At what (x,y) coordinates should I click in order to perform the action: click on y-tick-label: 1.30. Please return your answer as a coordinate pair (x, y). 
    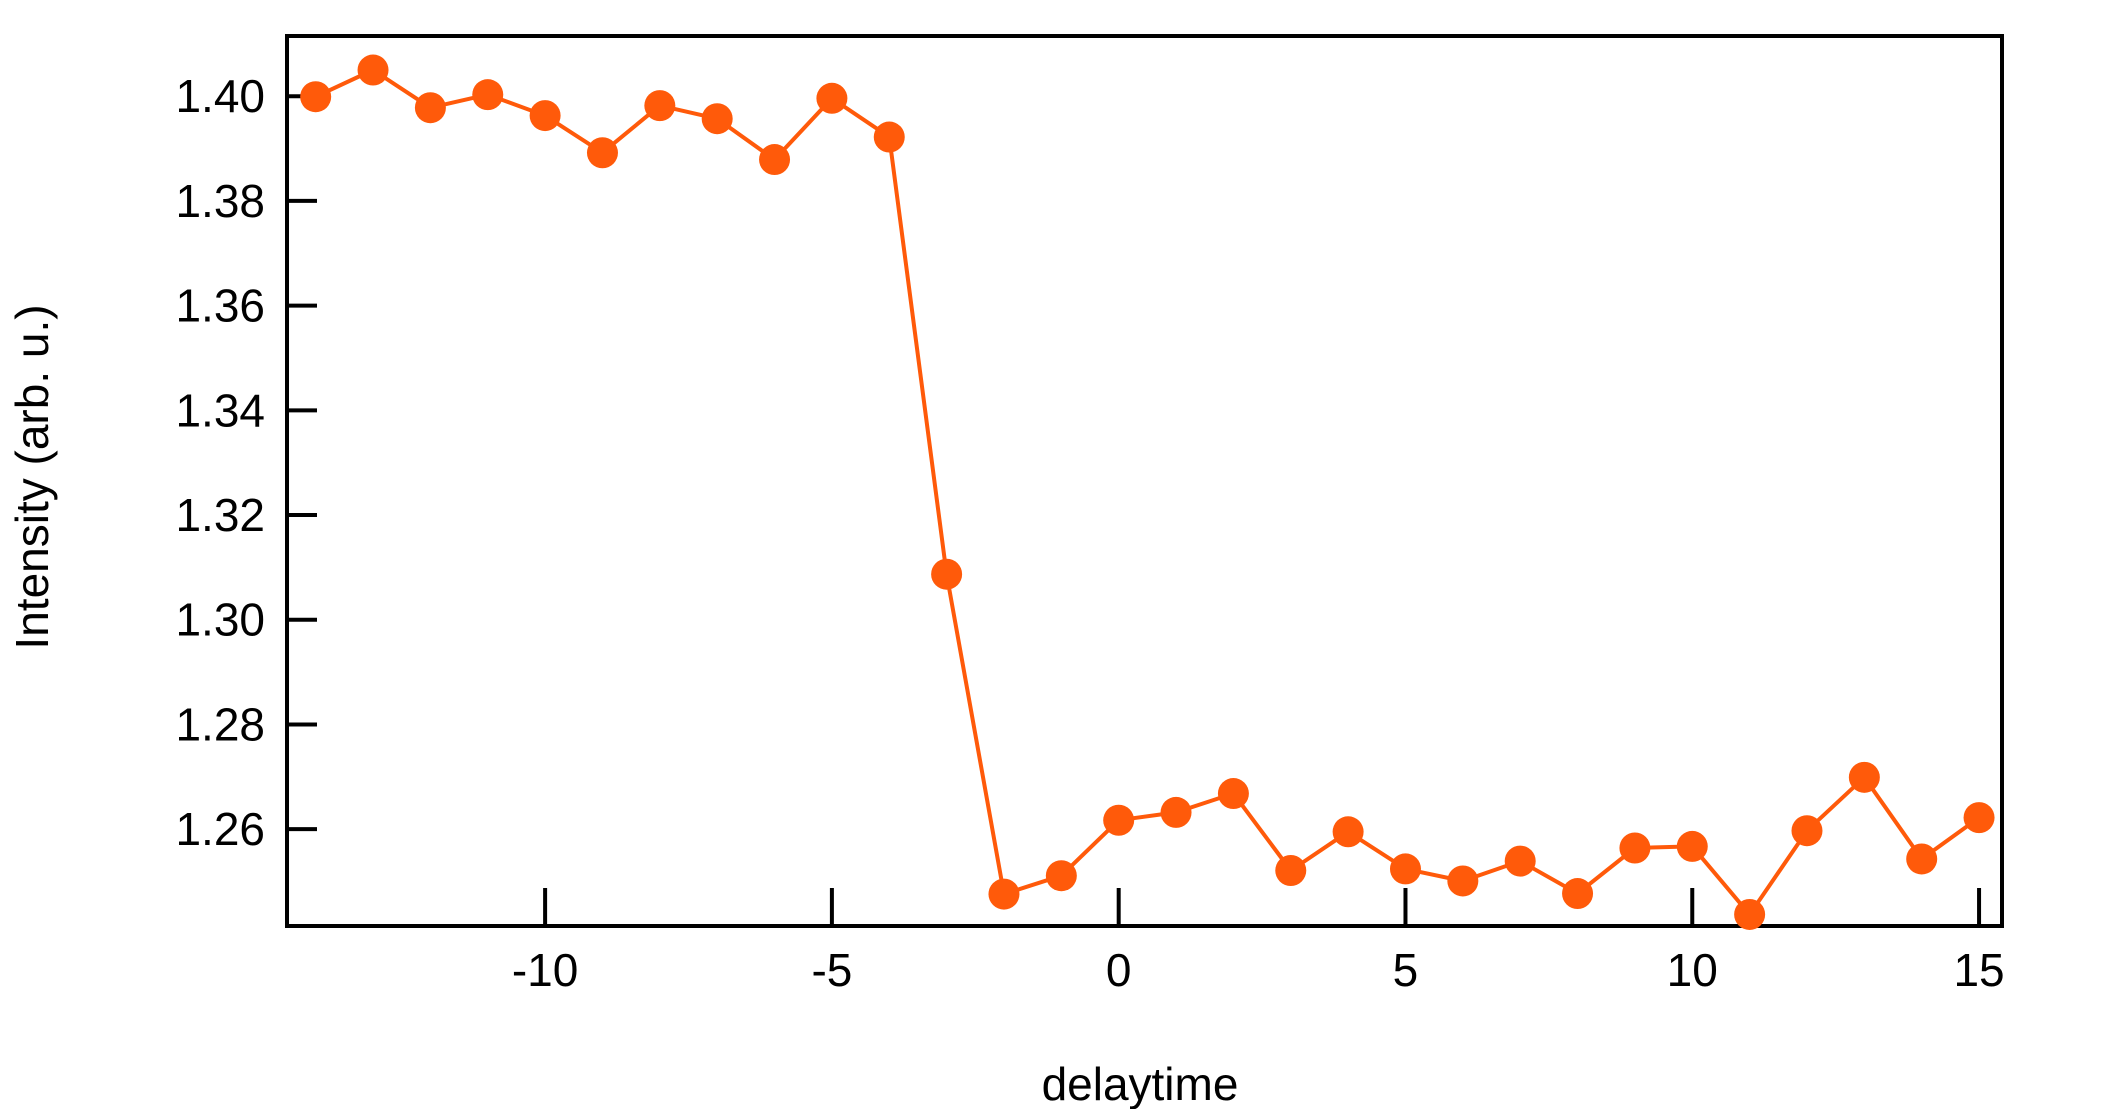
    Looking at the image, I should click on (220, 620).